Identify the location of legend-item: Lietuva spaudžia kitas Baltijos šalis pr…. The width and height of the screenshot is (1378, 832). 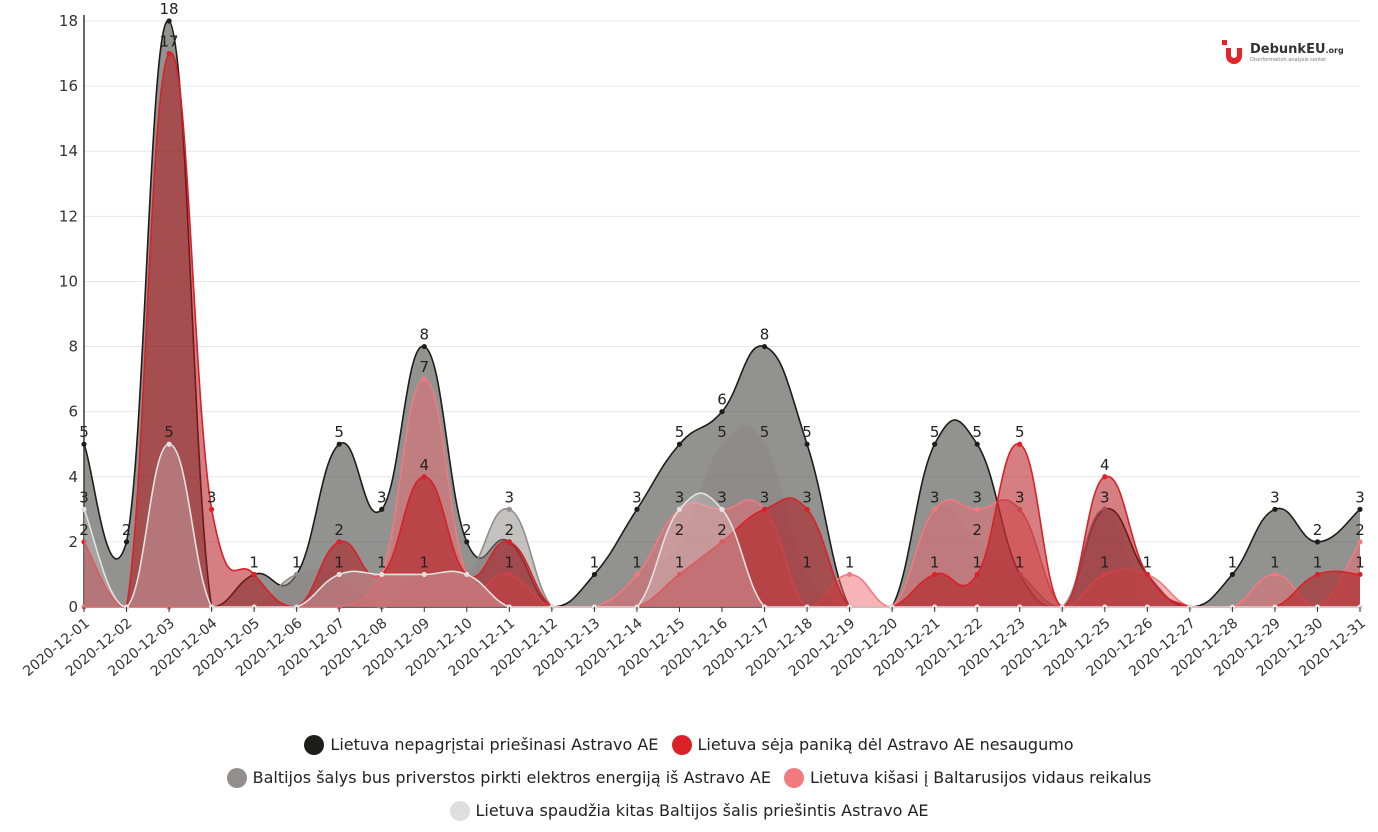
(689, 810).